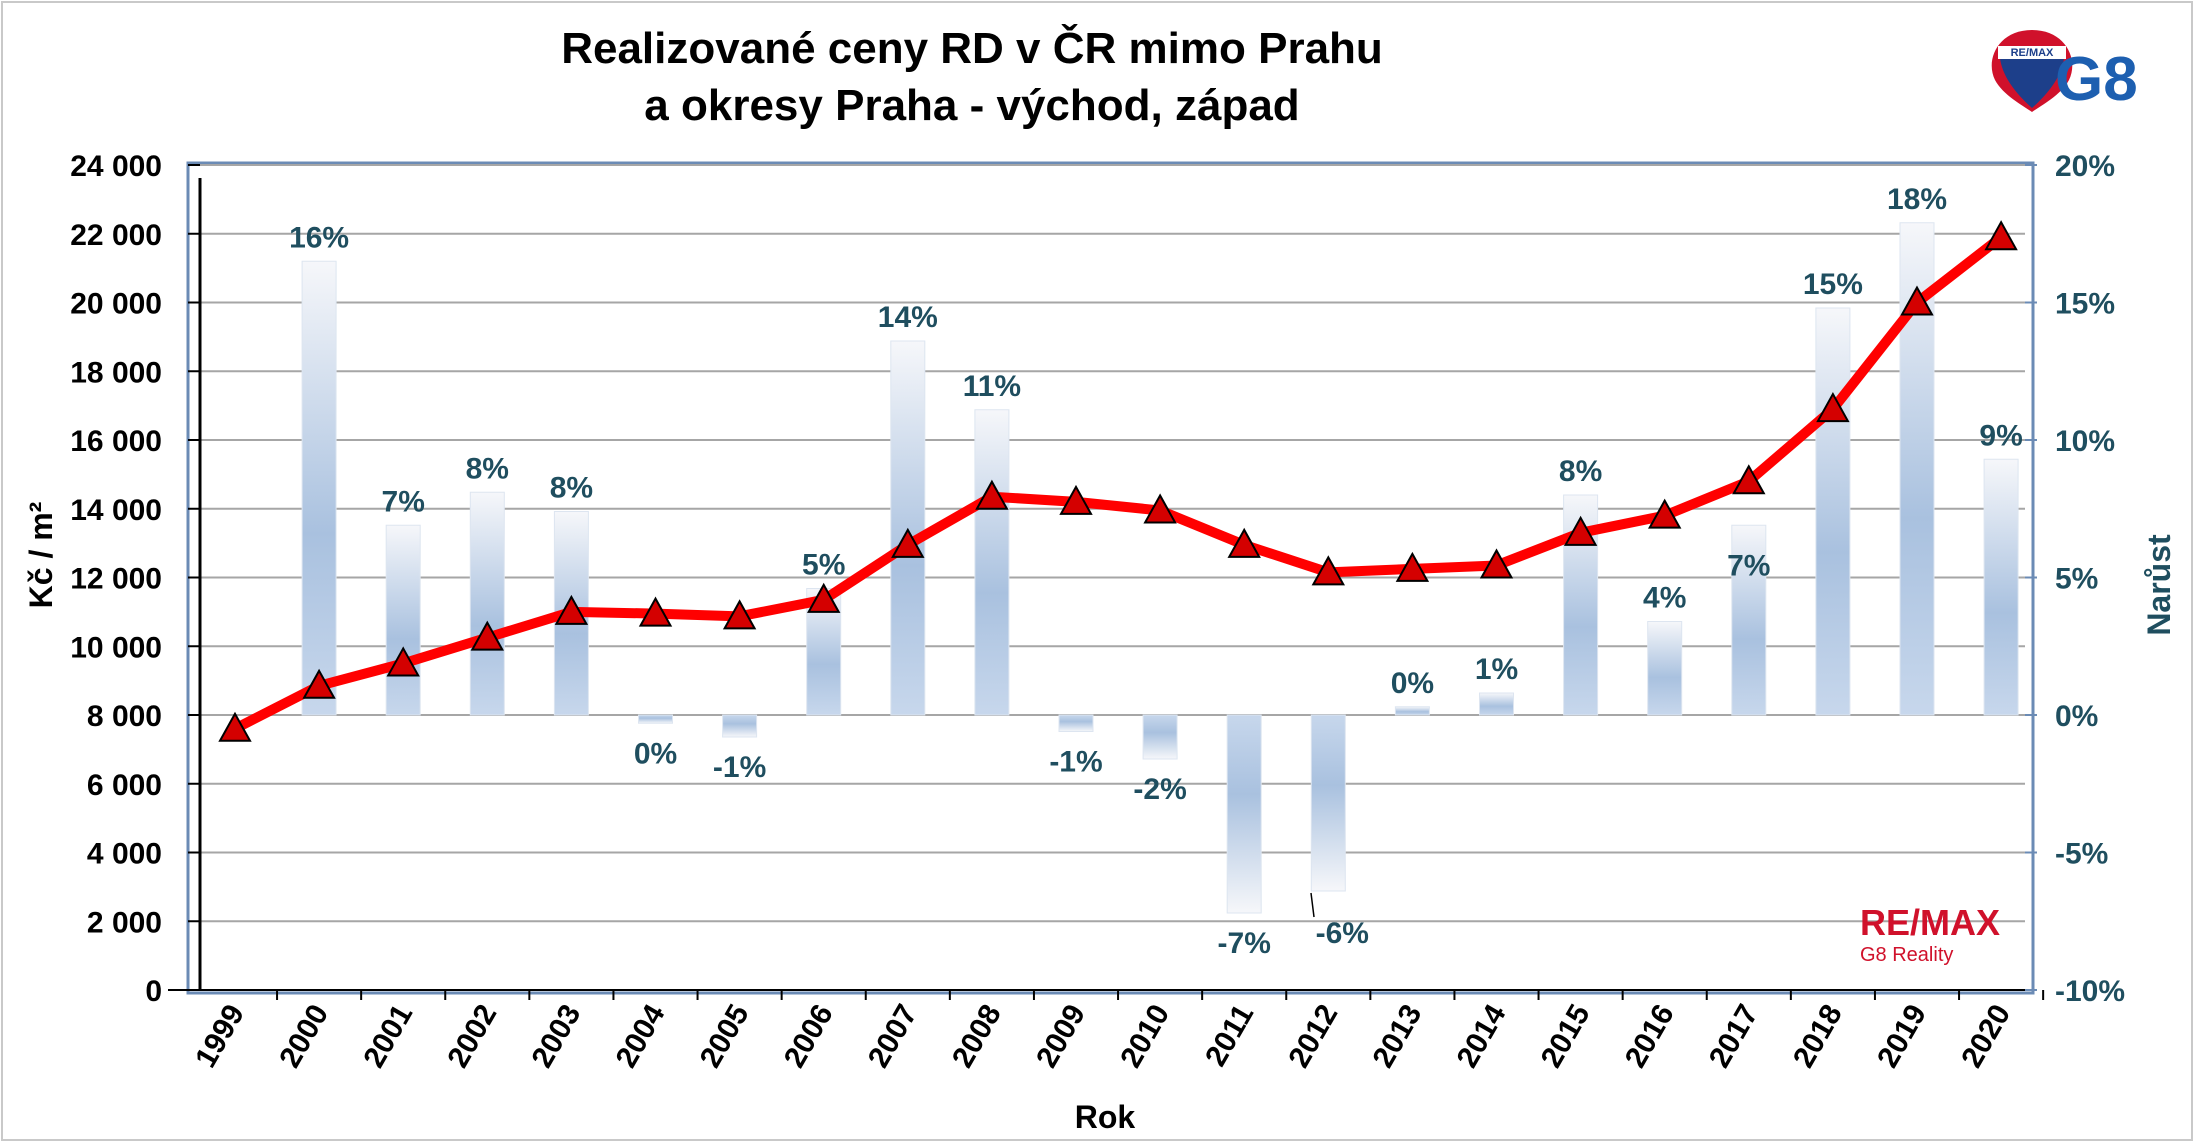 The image size is (2195, 1143). Describe the element at coordinates (2090, 991) in the screenshot. I see `right-tick-label: -10%` at that location.